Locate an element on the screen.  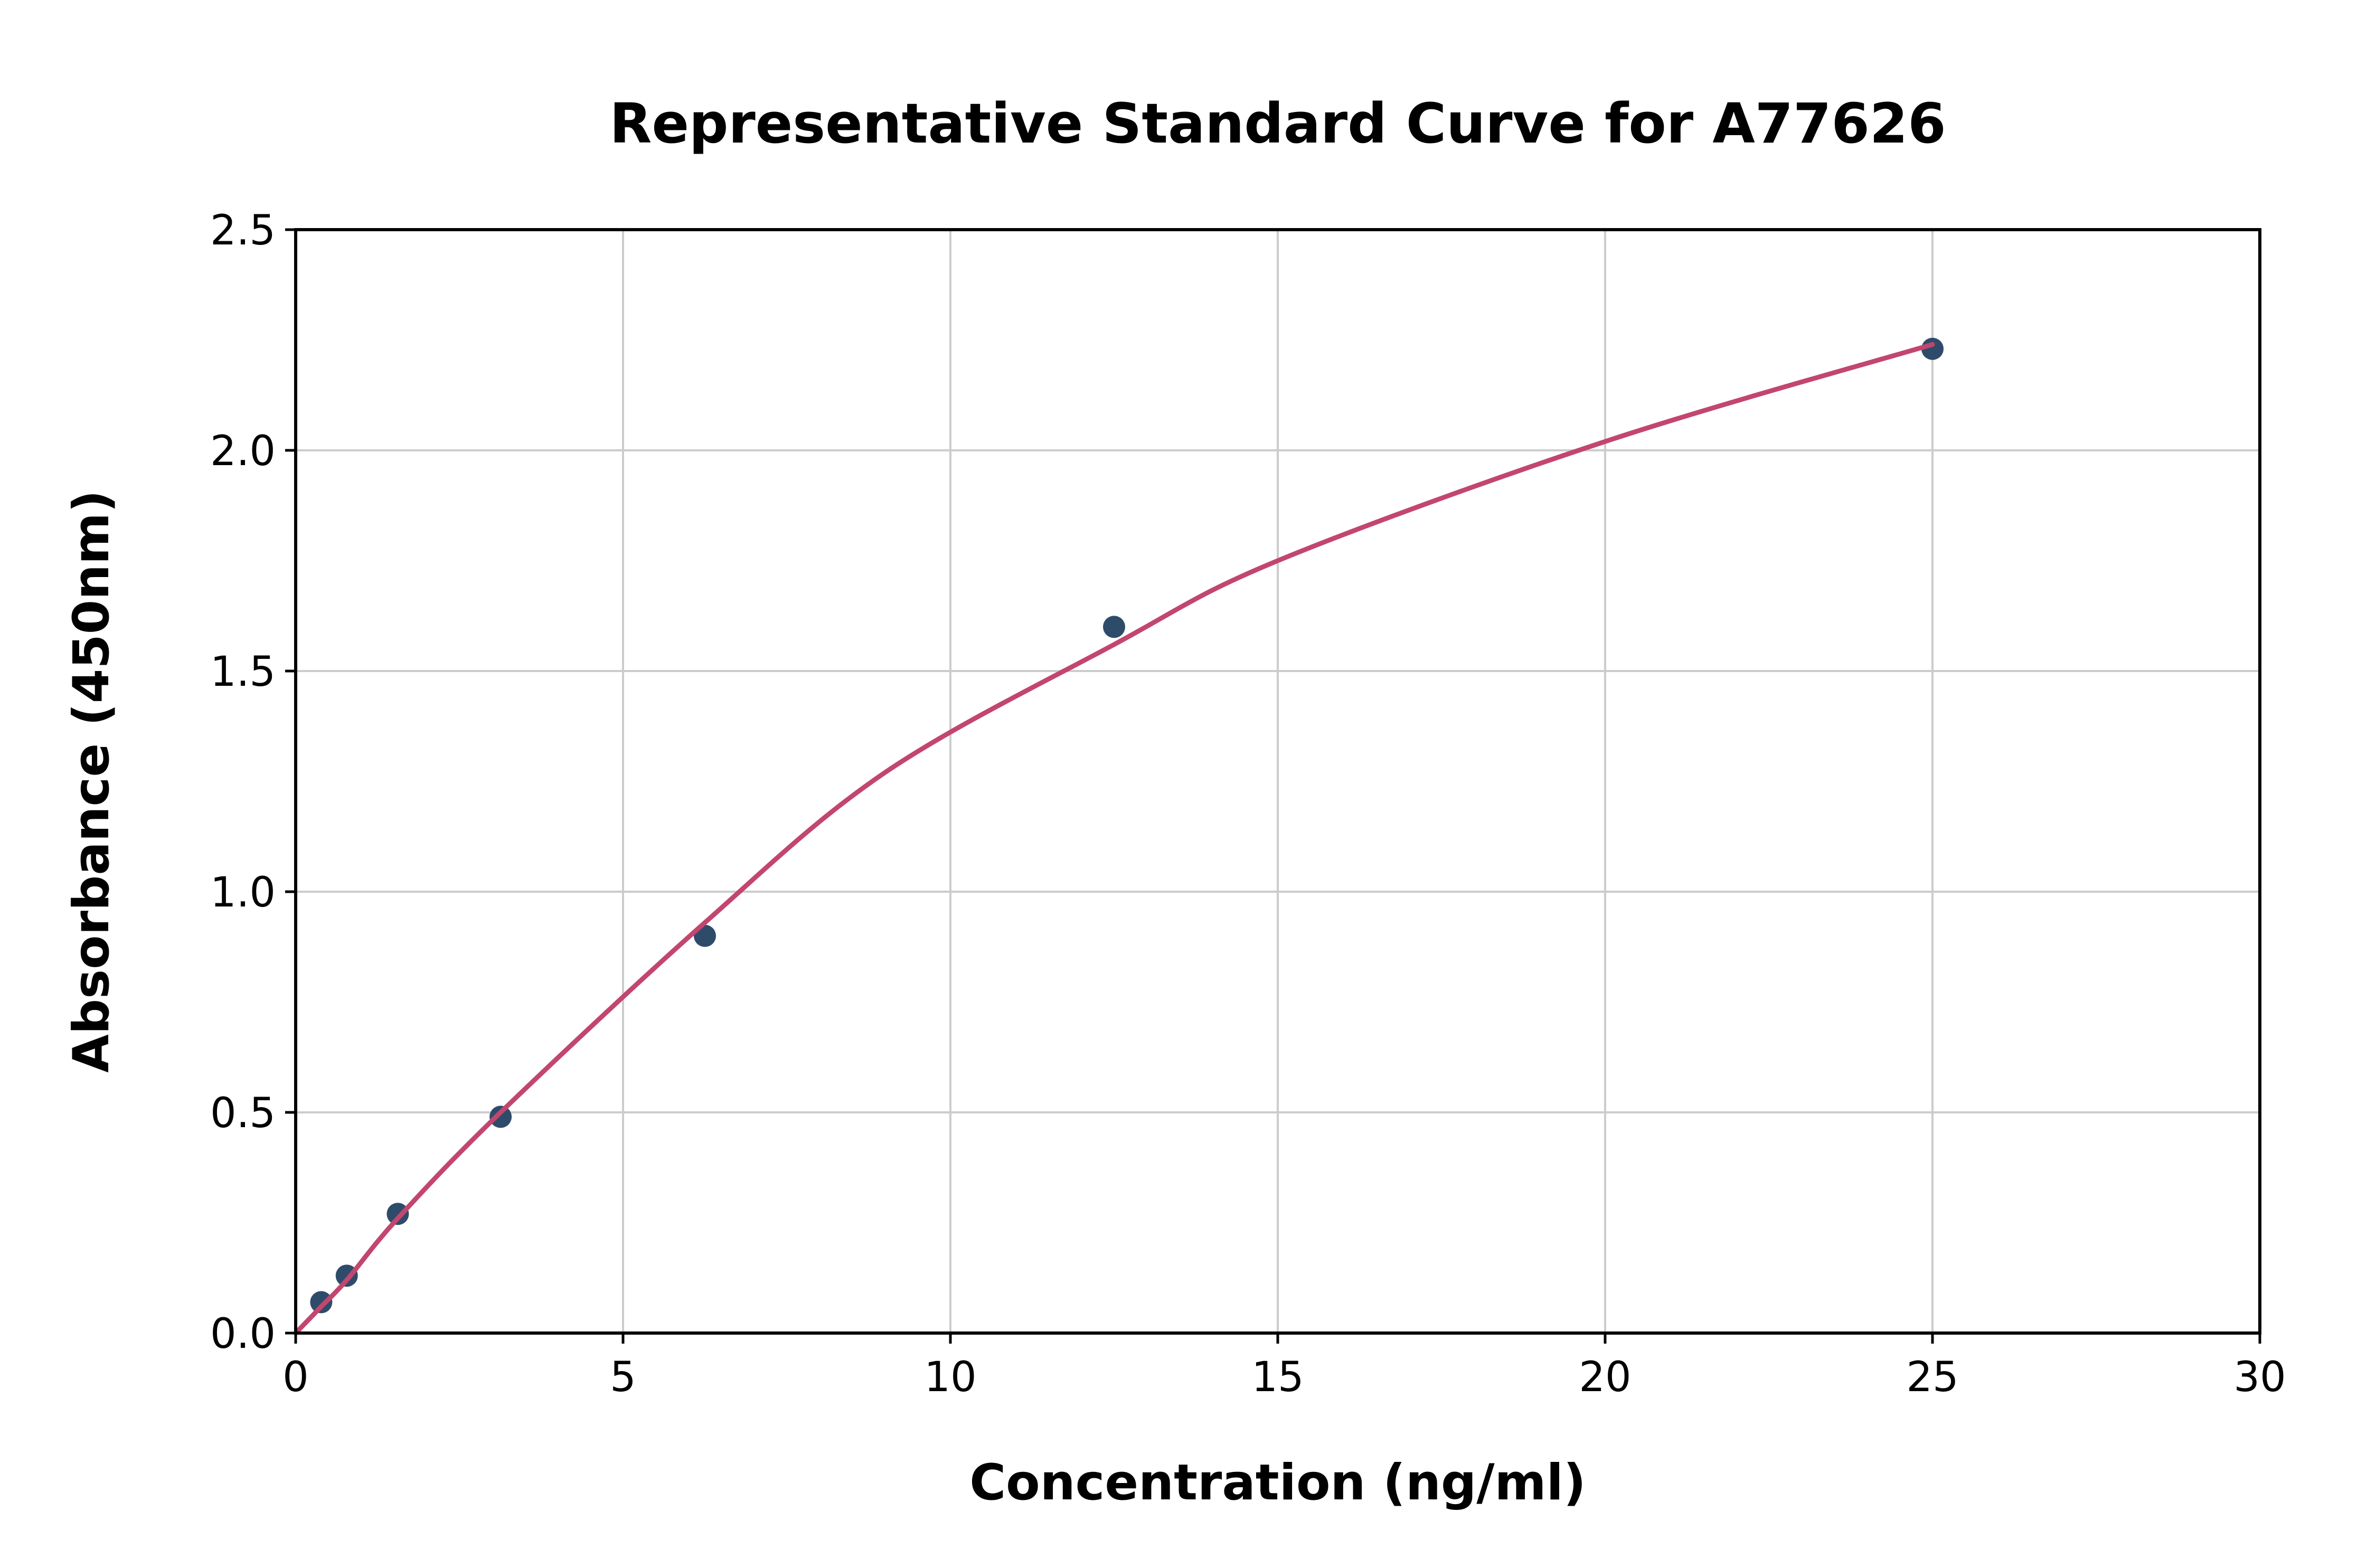
x-tick-label: 20 is located at coordinates (1605, 1377).